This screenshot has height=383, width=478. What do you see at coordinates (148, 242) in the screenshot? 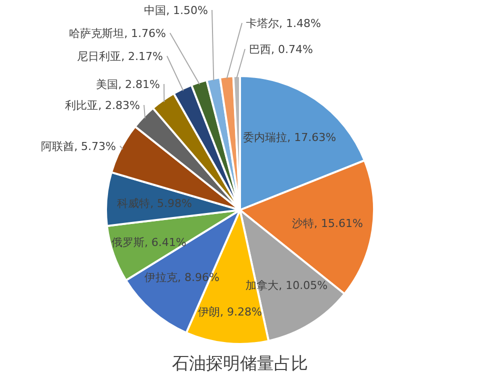
I see `slice-label: 俄罗斯, 6.41%` at bounding box center [148, 242].